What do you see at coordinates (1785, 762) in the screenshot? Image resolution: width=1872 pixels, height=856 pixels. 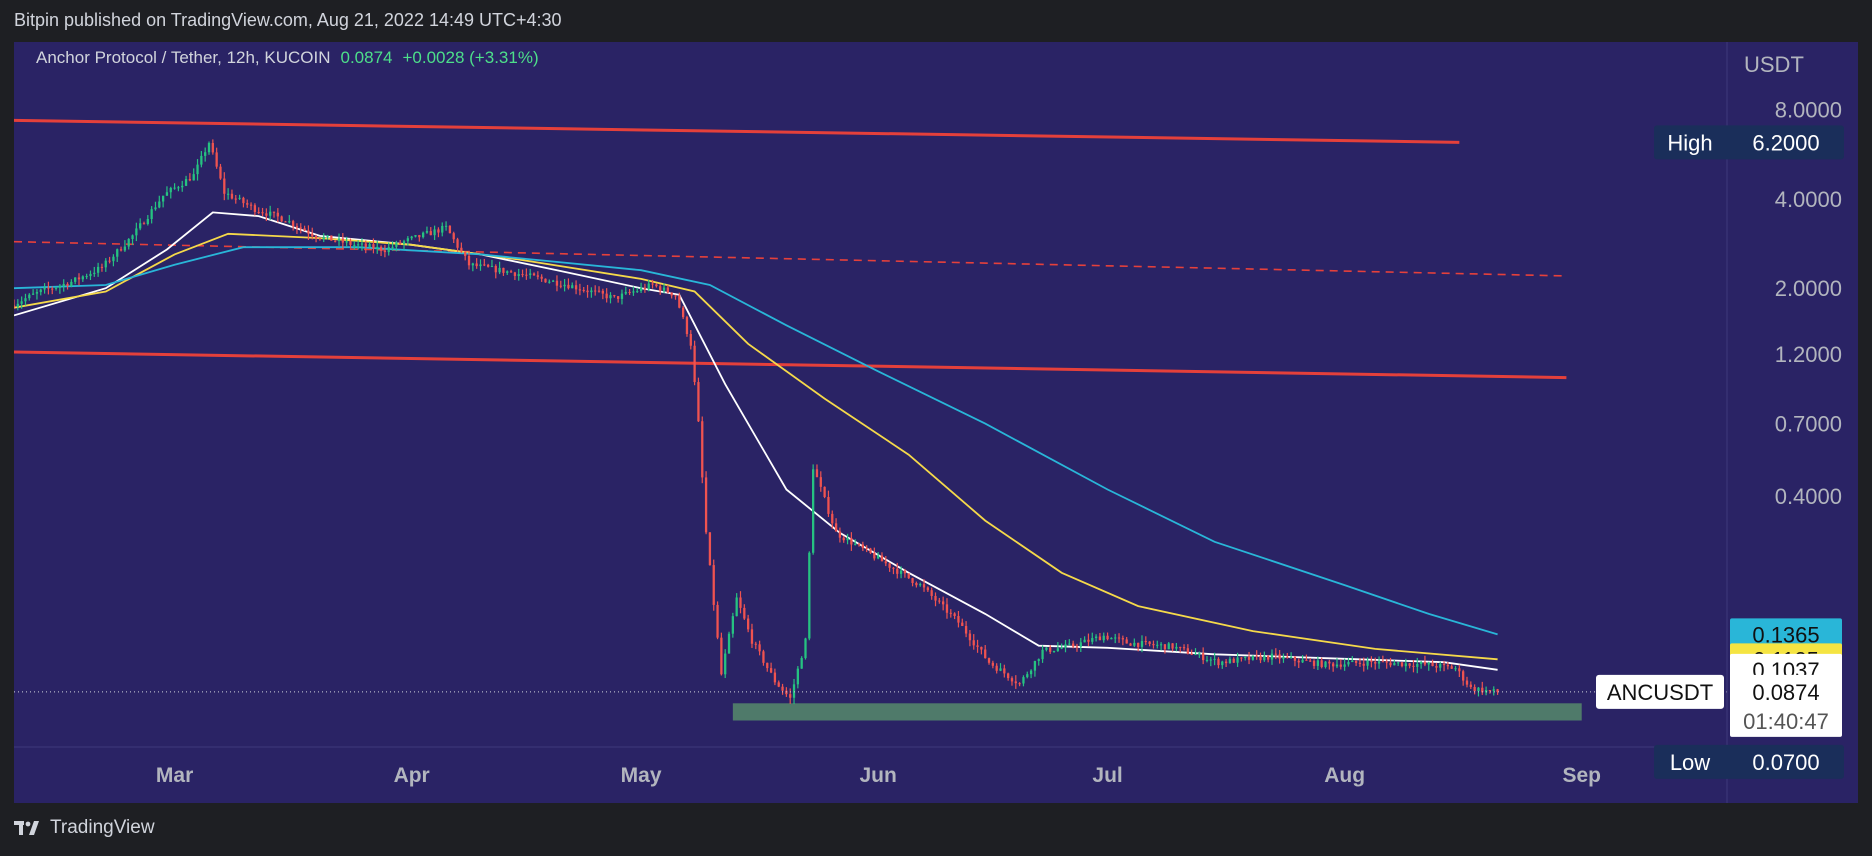 I see `level-label-value: 0.0700` at bounding box center [1785, 762].